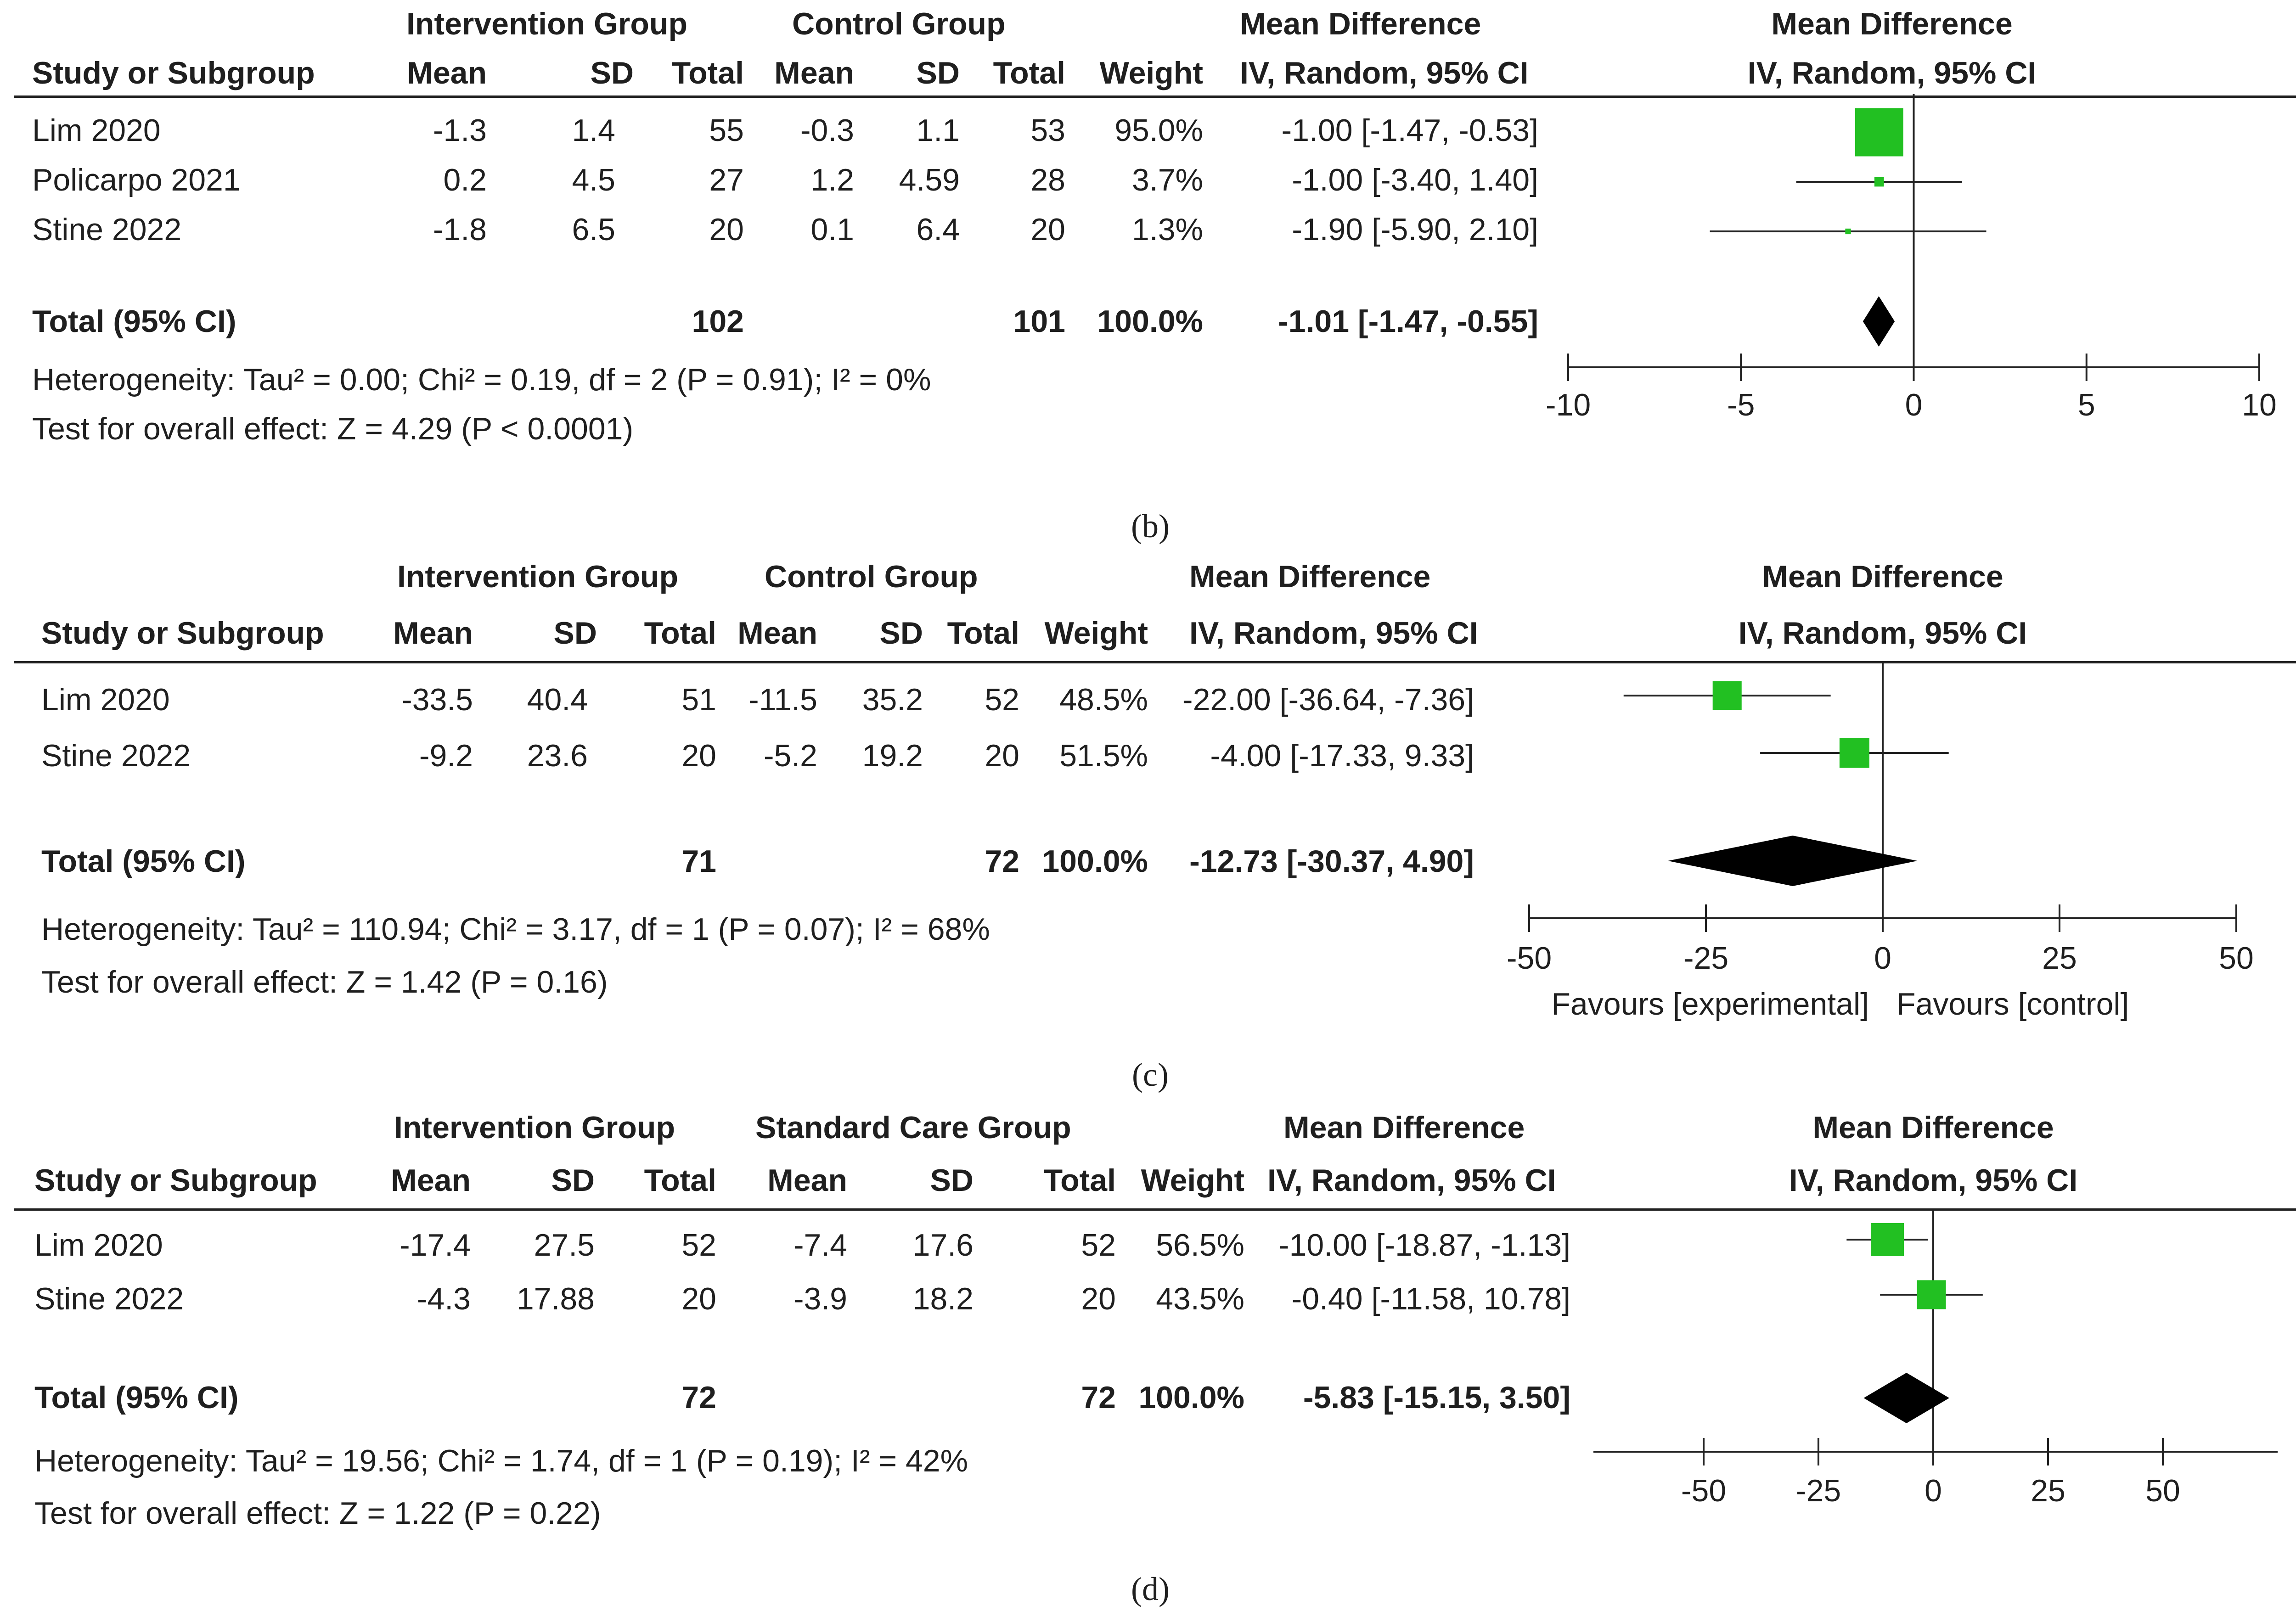 This screenshot has width=2296, height=1617. I want to click on sd2-value: 1.1, so click(938, 130).